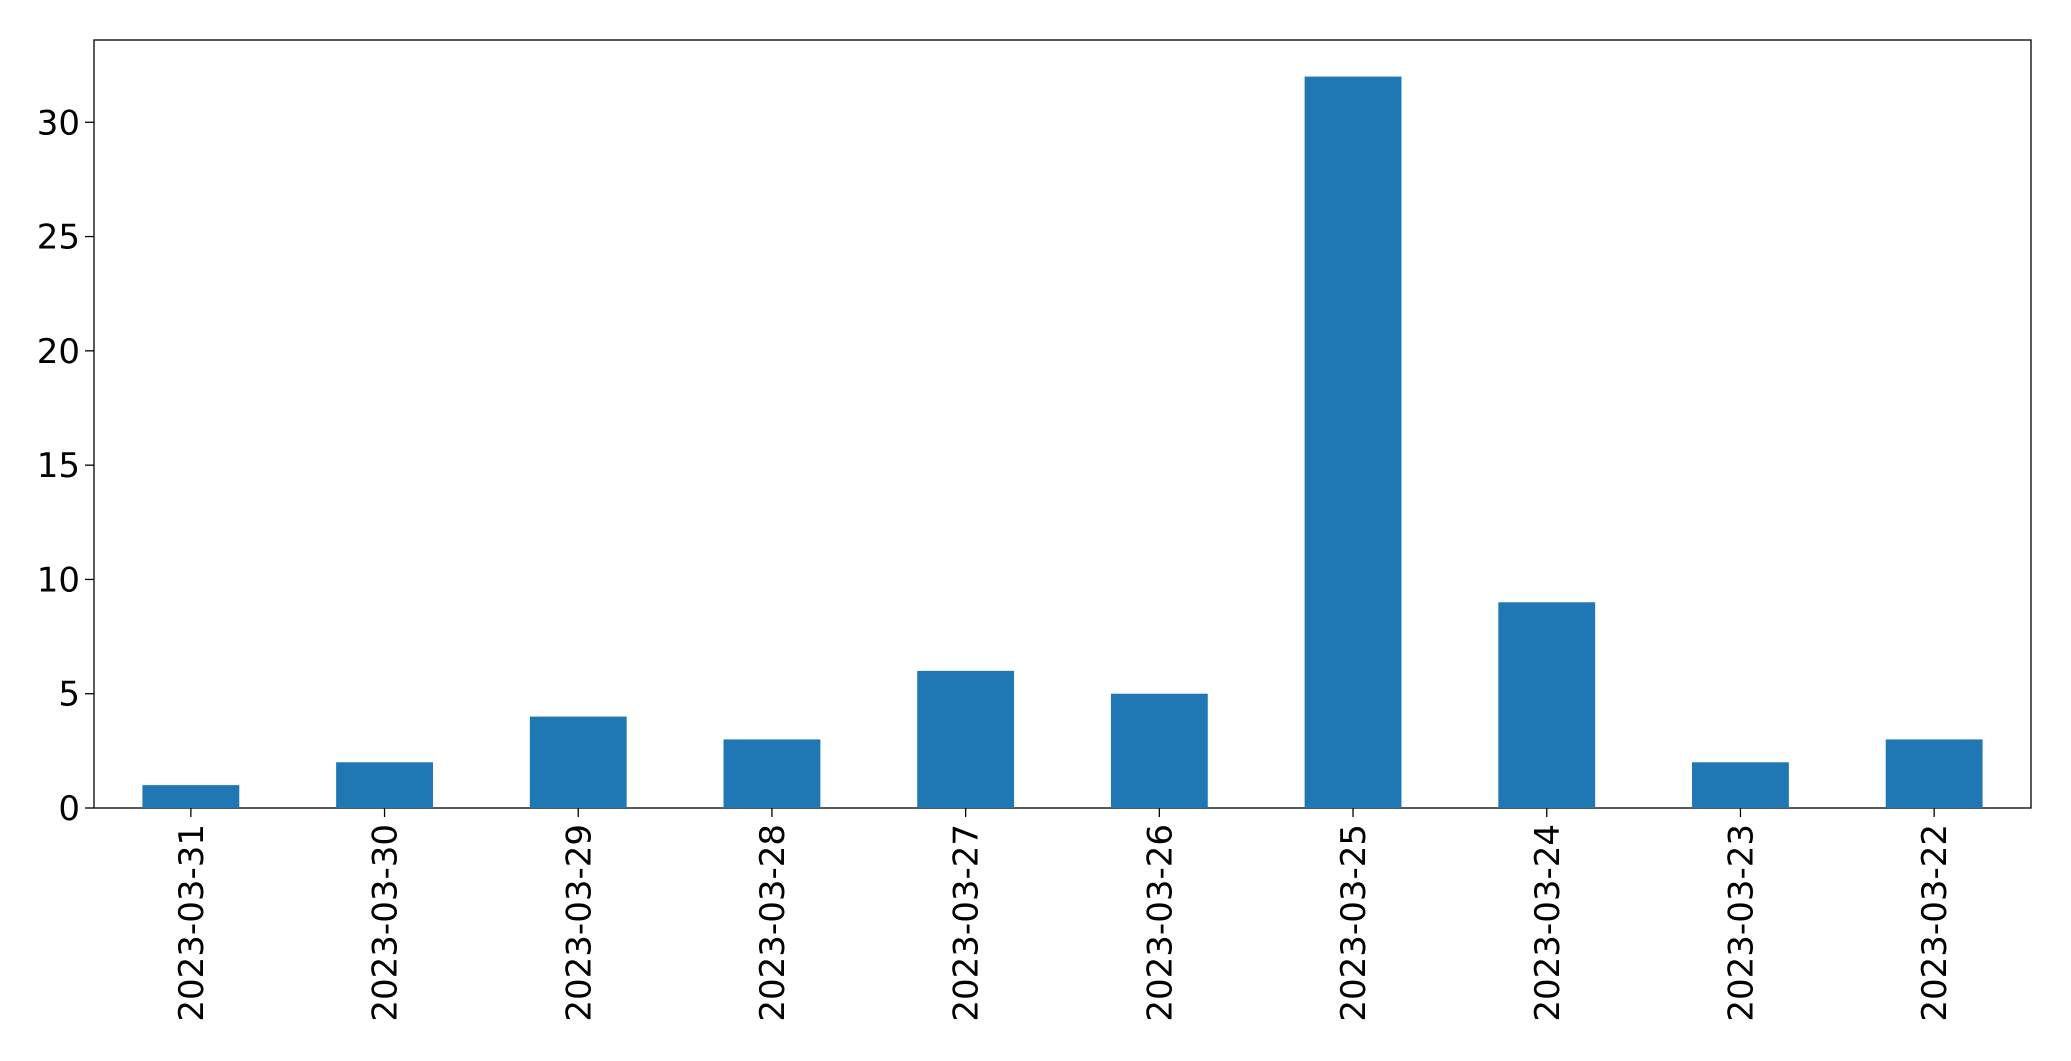 Image resolution: width=2071 pixels, height=1061 pixels. I want to click on x-tick-label: 2023-03-27, so click(967, 923).